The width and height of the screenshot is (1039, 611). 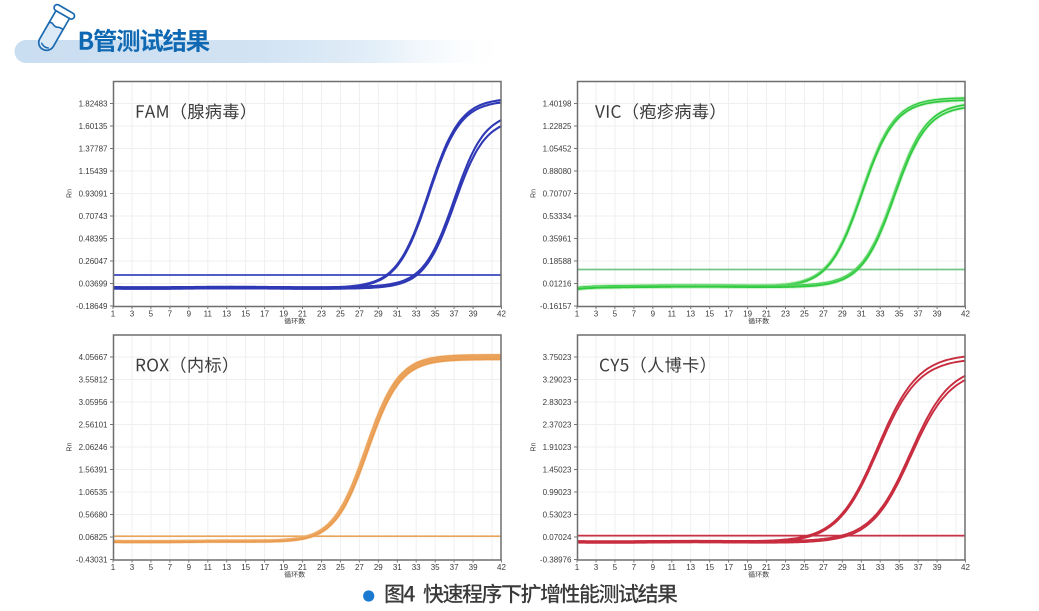 What do you see at coordinates (557, 357) in the screenshot?
I see `svg-text: 3.75023` at bounding box center [557, 357].